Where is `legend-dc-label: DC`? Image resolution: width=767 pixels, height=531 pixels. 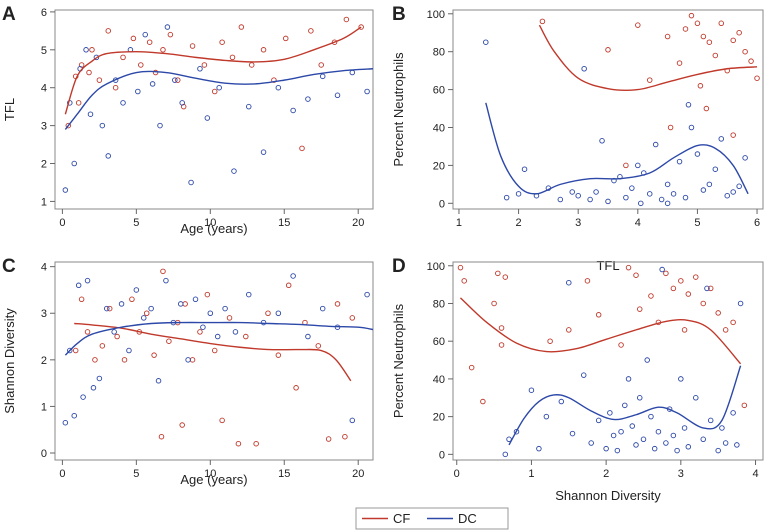
legend-dc-label: DC is located at coordinates (467, 518).